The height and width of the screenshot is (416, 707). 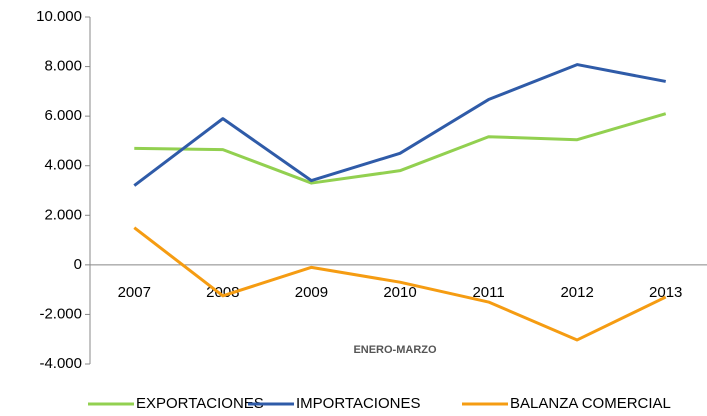 What do you see at coordinates (200, 403) in the screenshot?
I see `legend-label: EXPORTACIONES` at bounding box center [200, 403].